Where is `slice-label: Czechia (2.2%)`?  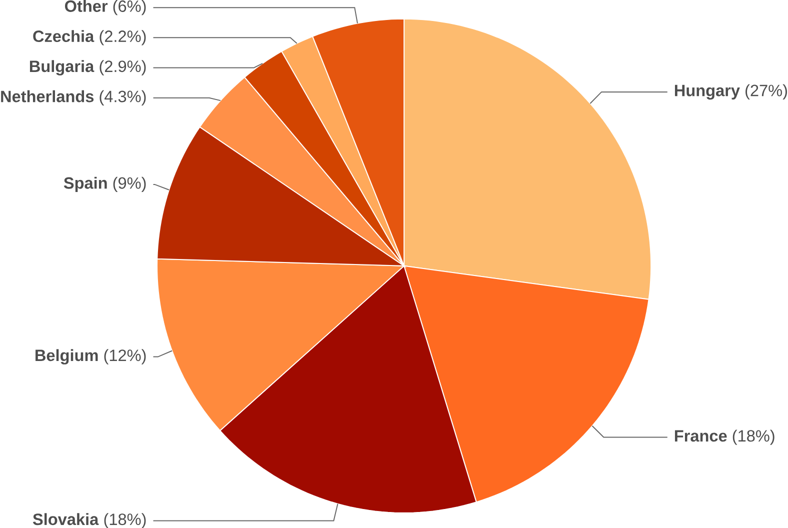 slice-label: Czechia (2.2%) is located at coordinates (89, 38).